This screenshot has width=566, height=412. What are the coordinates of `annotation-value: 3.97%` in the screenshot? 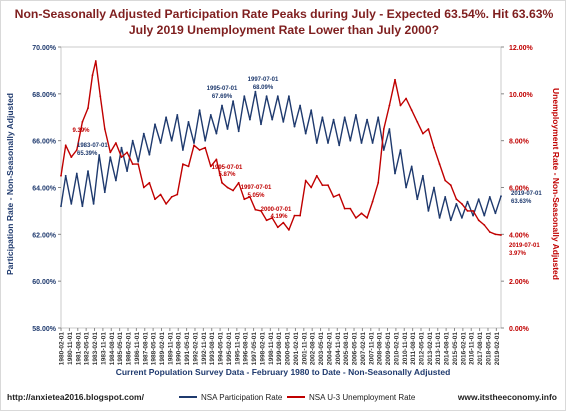 It's located at (518, 254).